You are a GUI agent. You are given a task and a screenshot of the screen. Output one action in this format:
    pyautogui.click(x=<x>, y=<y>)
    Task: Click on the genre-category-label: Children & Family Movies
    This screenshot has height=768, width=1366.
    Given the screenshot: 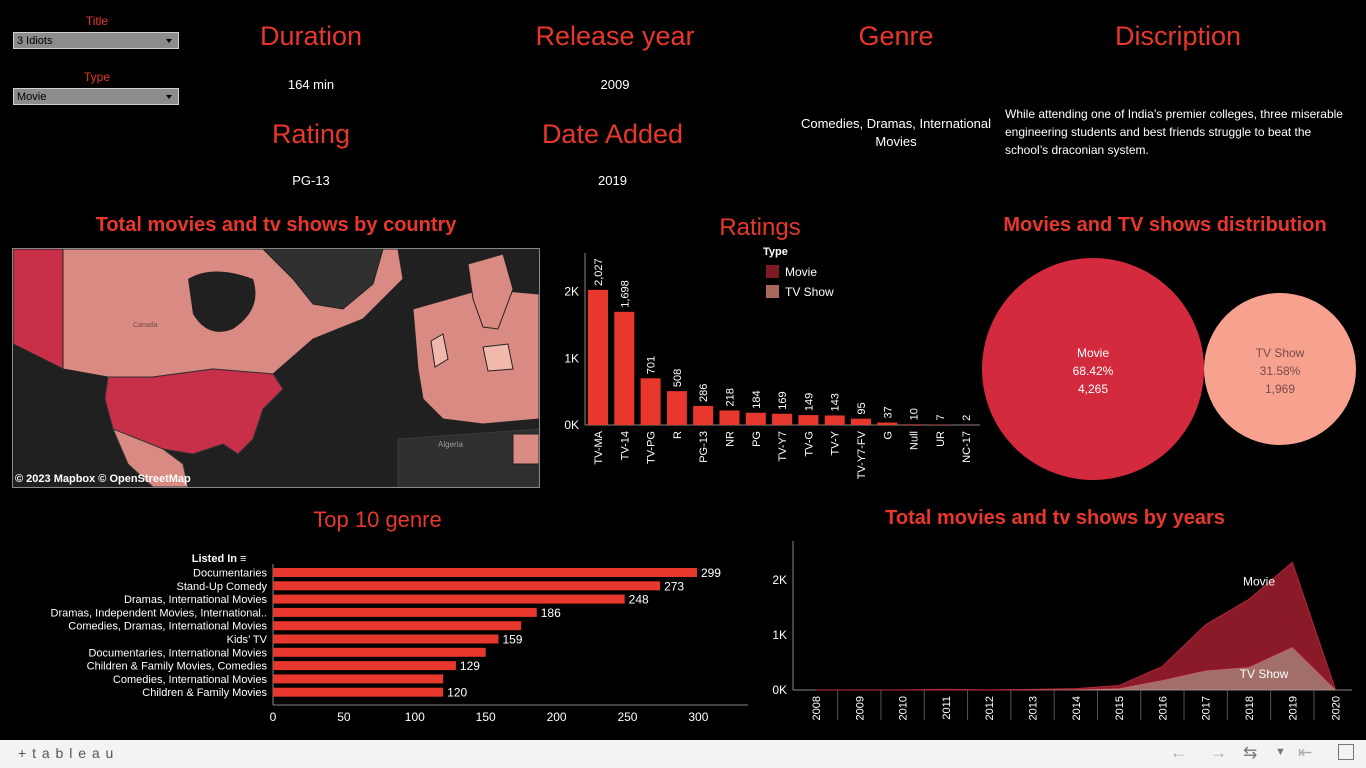 What is the action you would take?
    pyautogui.click(x=204, y=693)
    